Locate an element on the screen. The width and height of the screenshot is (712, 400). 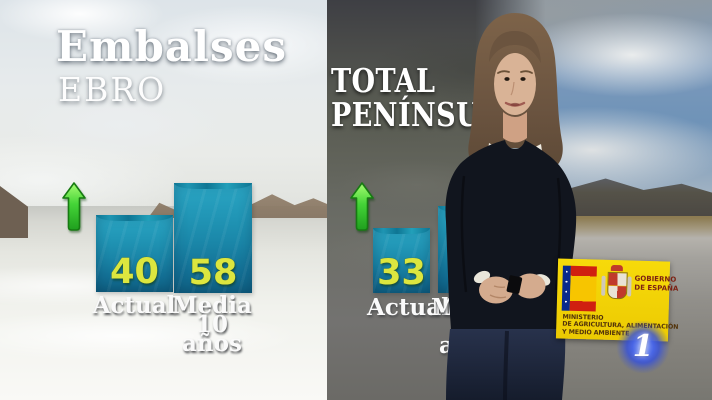
middle-chart-title-line1: TOTAL is located at coordinates (383, 80).